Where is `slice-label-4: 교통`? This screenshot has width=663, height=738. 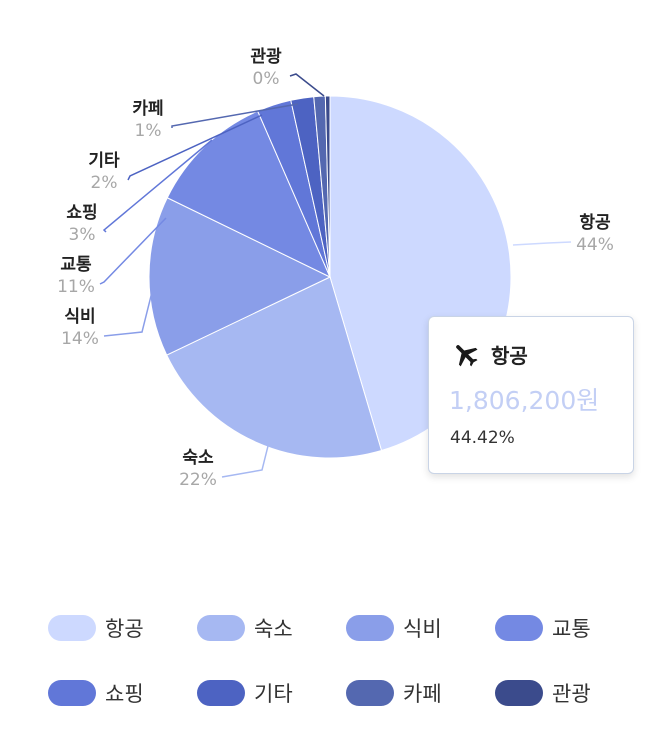 slice-label-4: 교통 is located at coordinates (76, 265).